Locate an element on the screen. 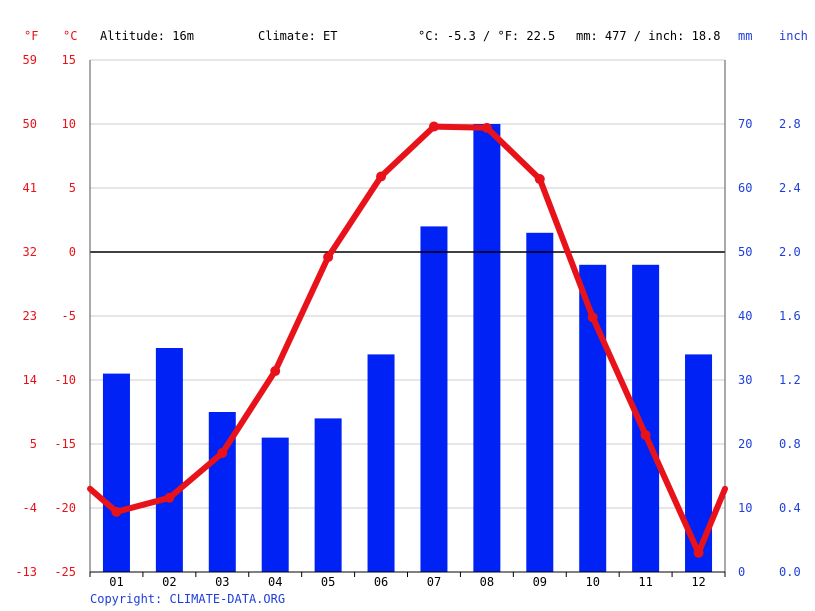  y-tick-label-mm: 10 is located at coordinates (745, 508).